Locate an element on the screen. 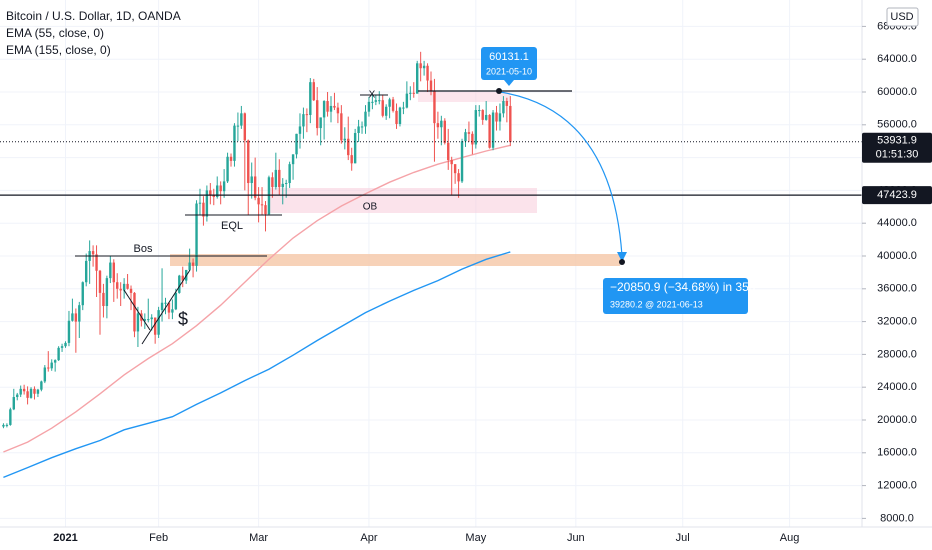 The image size is (932, 550). legend-title: Bitcoin / U.S. Dollar, 1D, OANDA is located at coordinates (93, 16).